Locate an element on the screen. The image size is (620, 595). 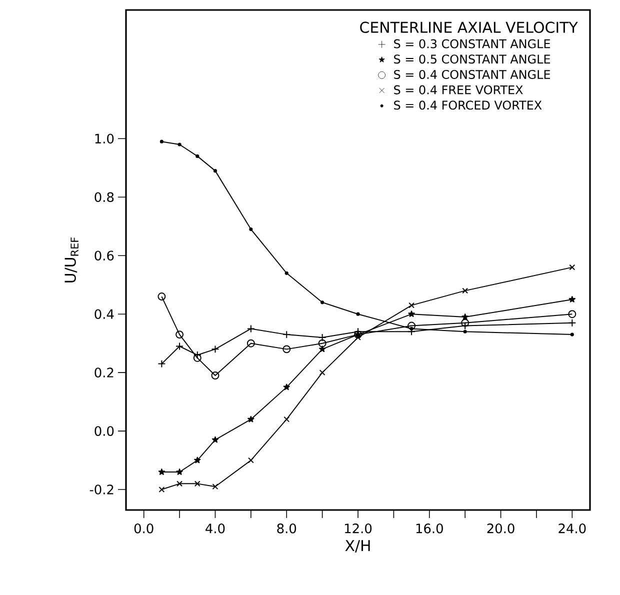
y-tick-label: 0.0 is located at coordinates (104, 431).